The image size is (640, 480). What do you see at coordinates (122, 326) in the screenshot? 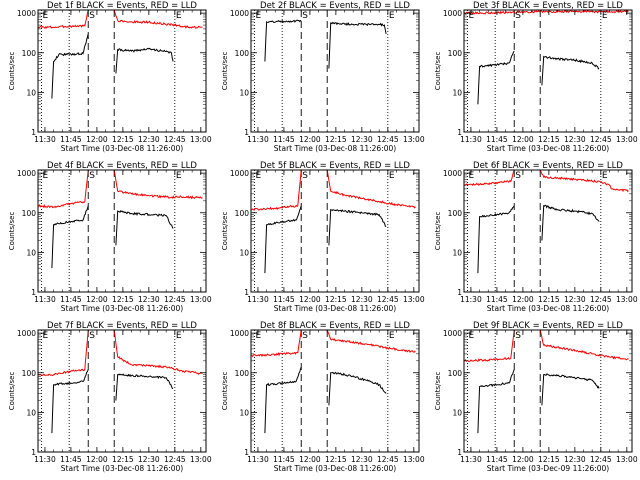
I see `panel-title: Det 7f BLACK = Events, RED = LLD` at bounding box center [122, 326].